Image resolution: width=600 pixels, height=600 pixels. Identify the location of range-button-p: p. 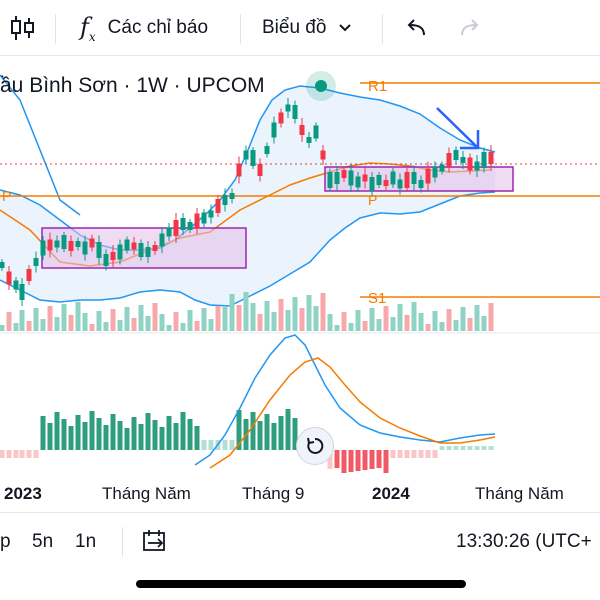
(5, 541).